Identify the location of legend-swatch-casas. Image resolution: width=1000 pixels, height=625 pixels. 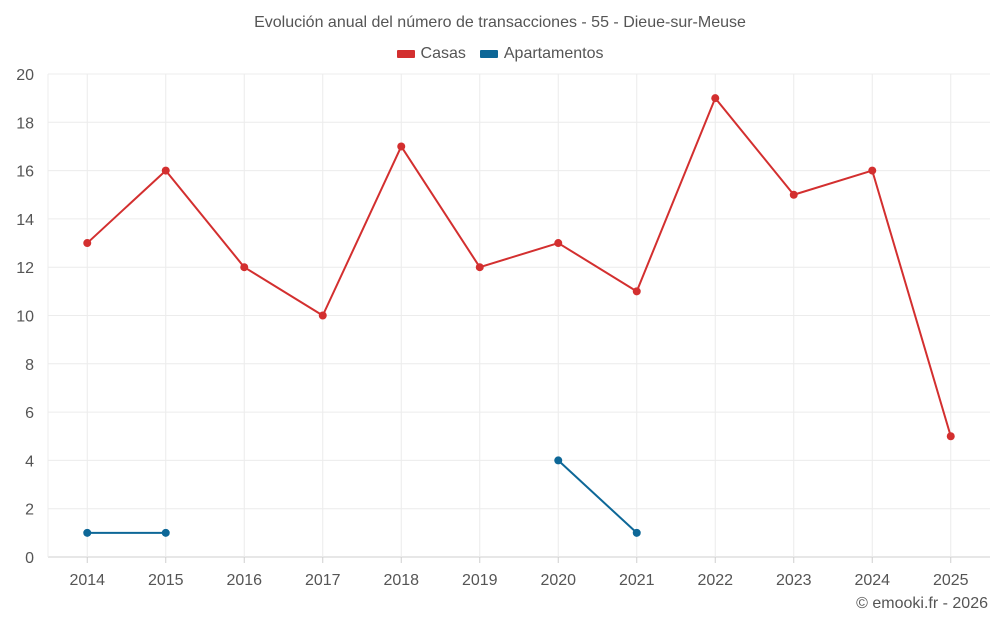
(405, 54).